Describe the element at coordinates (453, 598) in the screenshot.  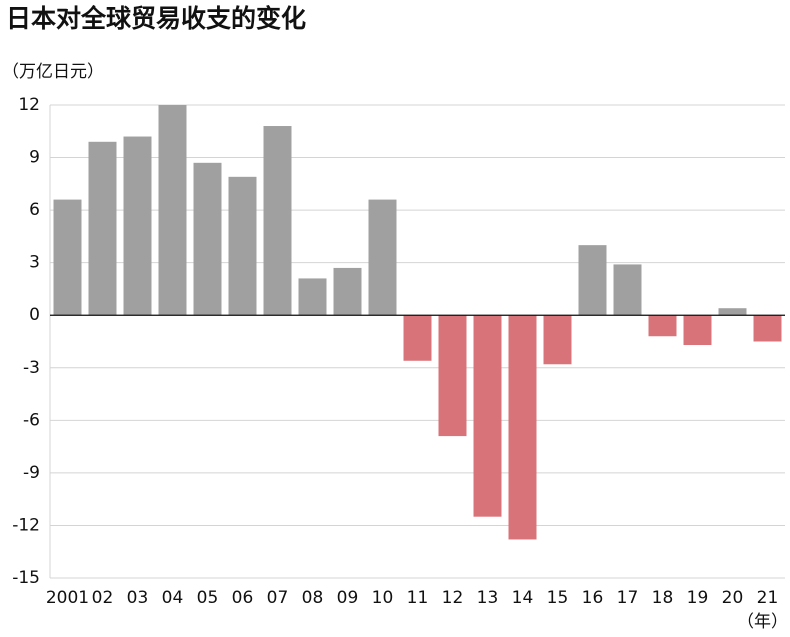
I see `x-tick-label: 12` at that location.